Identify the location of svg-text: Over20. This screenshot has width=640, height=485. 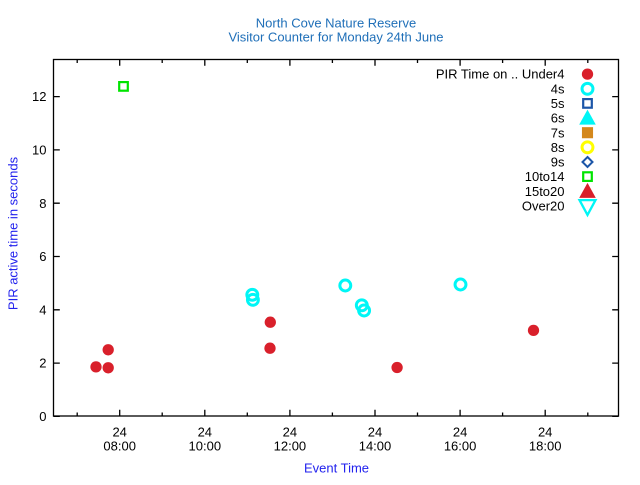
(543, 206).